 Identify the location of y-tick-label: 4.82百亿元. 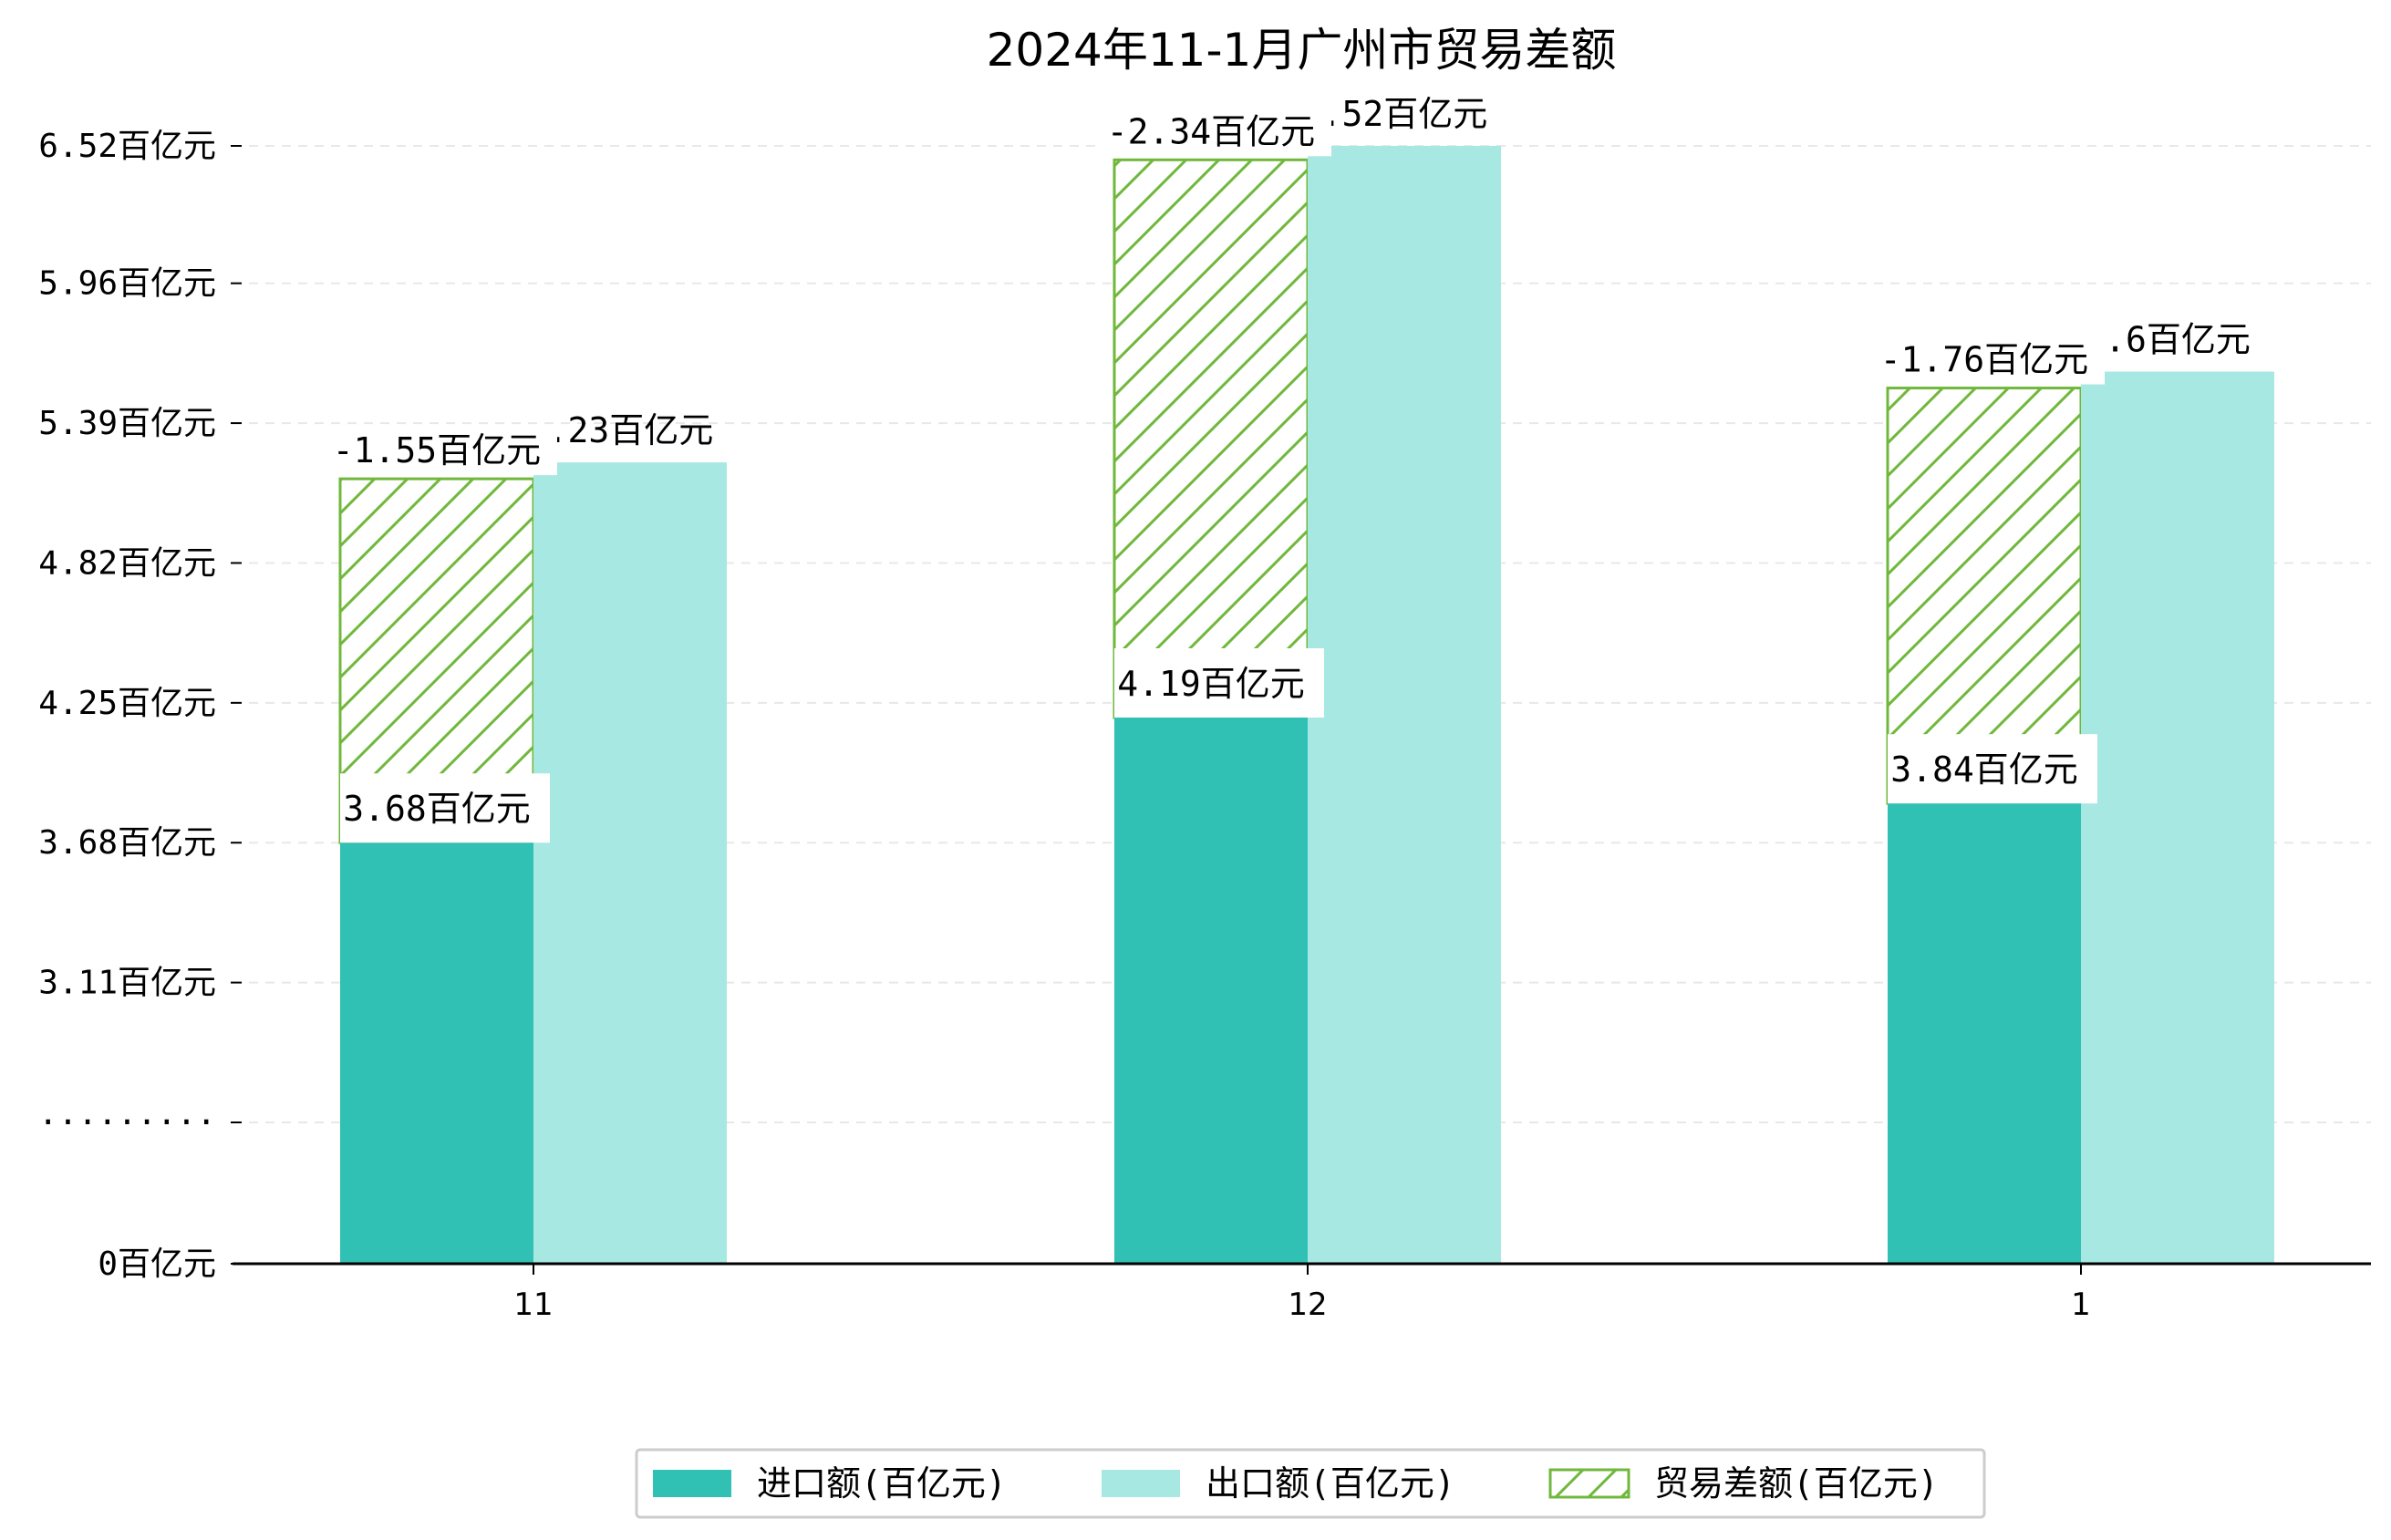
(127, 563).